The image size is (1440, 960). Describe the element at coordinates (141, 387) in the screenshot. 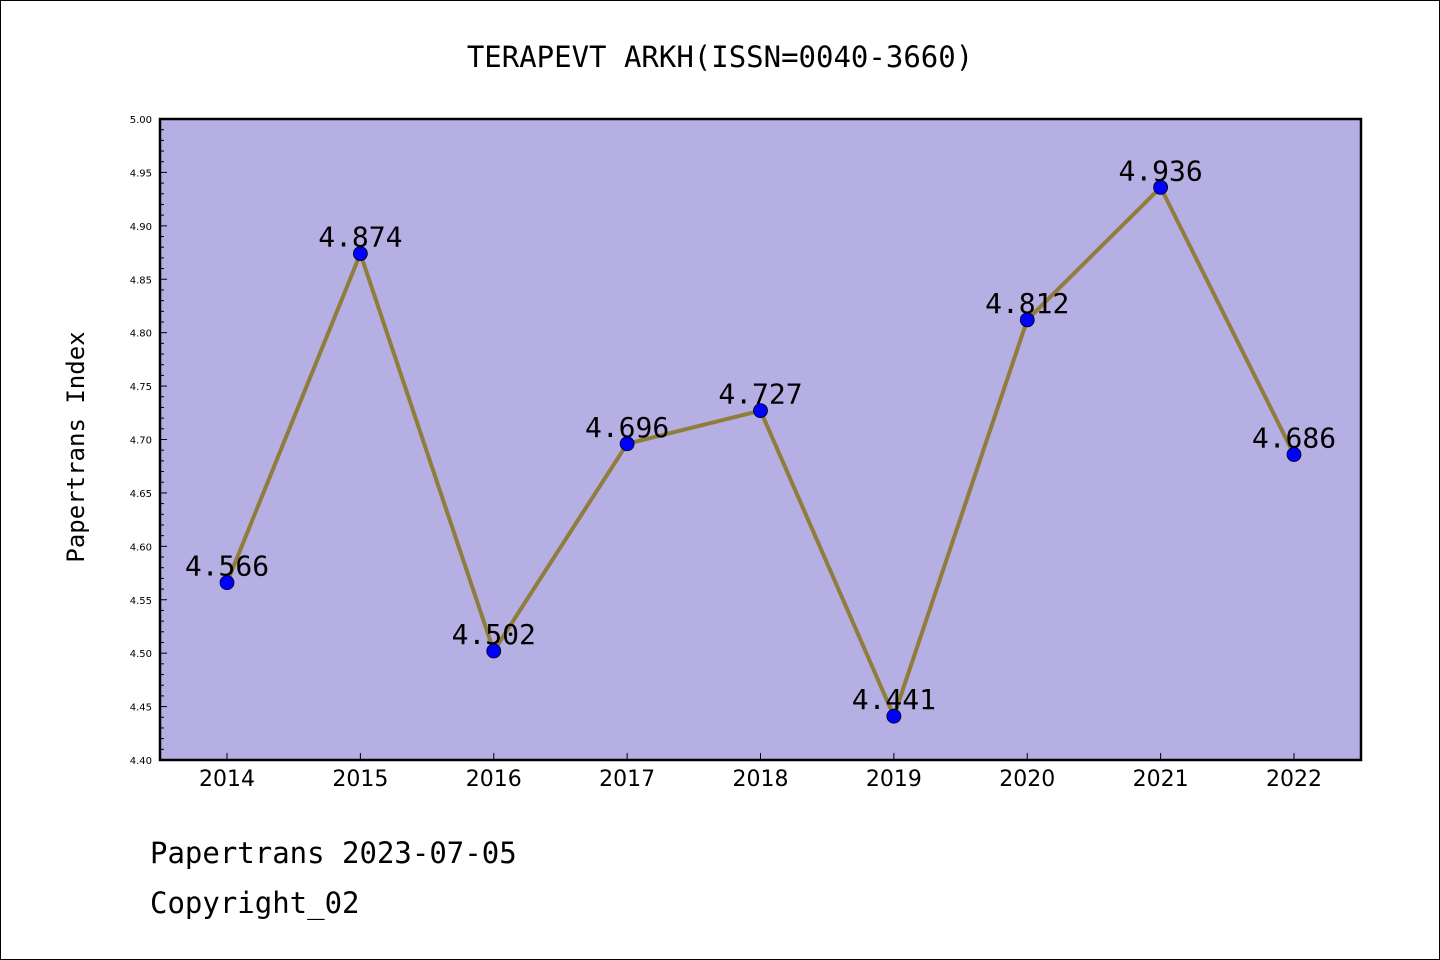

I see `y-tick-label: 4.75` at that location.